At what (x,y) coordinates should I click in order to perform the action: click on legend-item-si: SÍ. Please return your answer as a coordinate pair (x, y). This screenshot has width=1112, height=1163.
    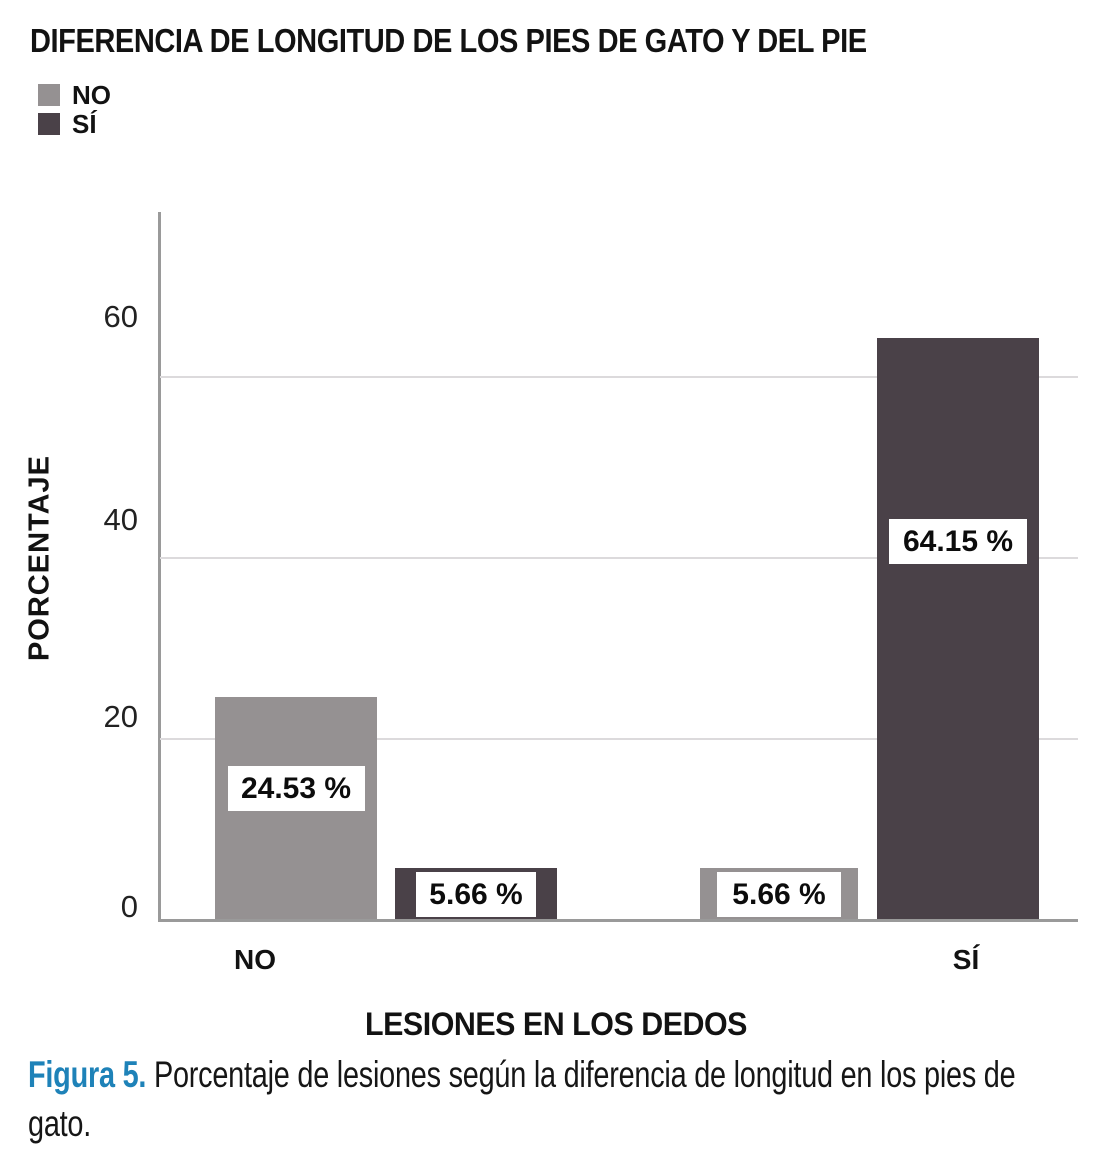
    Looking at the image, I should click on (74, 124).